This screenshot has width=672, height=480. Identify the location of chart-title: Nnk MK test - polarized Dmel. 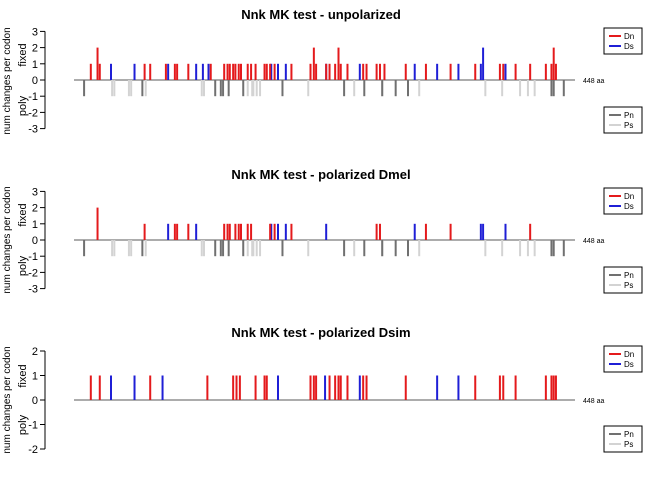
(320, 174).